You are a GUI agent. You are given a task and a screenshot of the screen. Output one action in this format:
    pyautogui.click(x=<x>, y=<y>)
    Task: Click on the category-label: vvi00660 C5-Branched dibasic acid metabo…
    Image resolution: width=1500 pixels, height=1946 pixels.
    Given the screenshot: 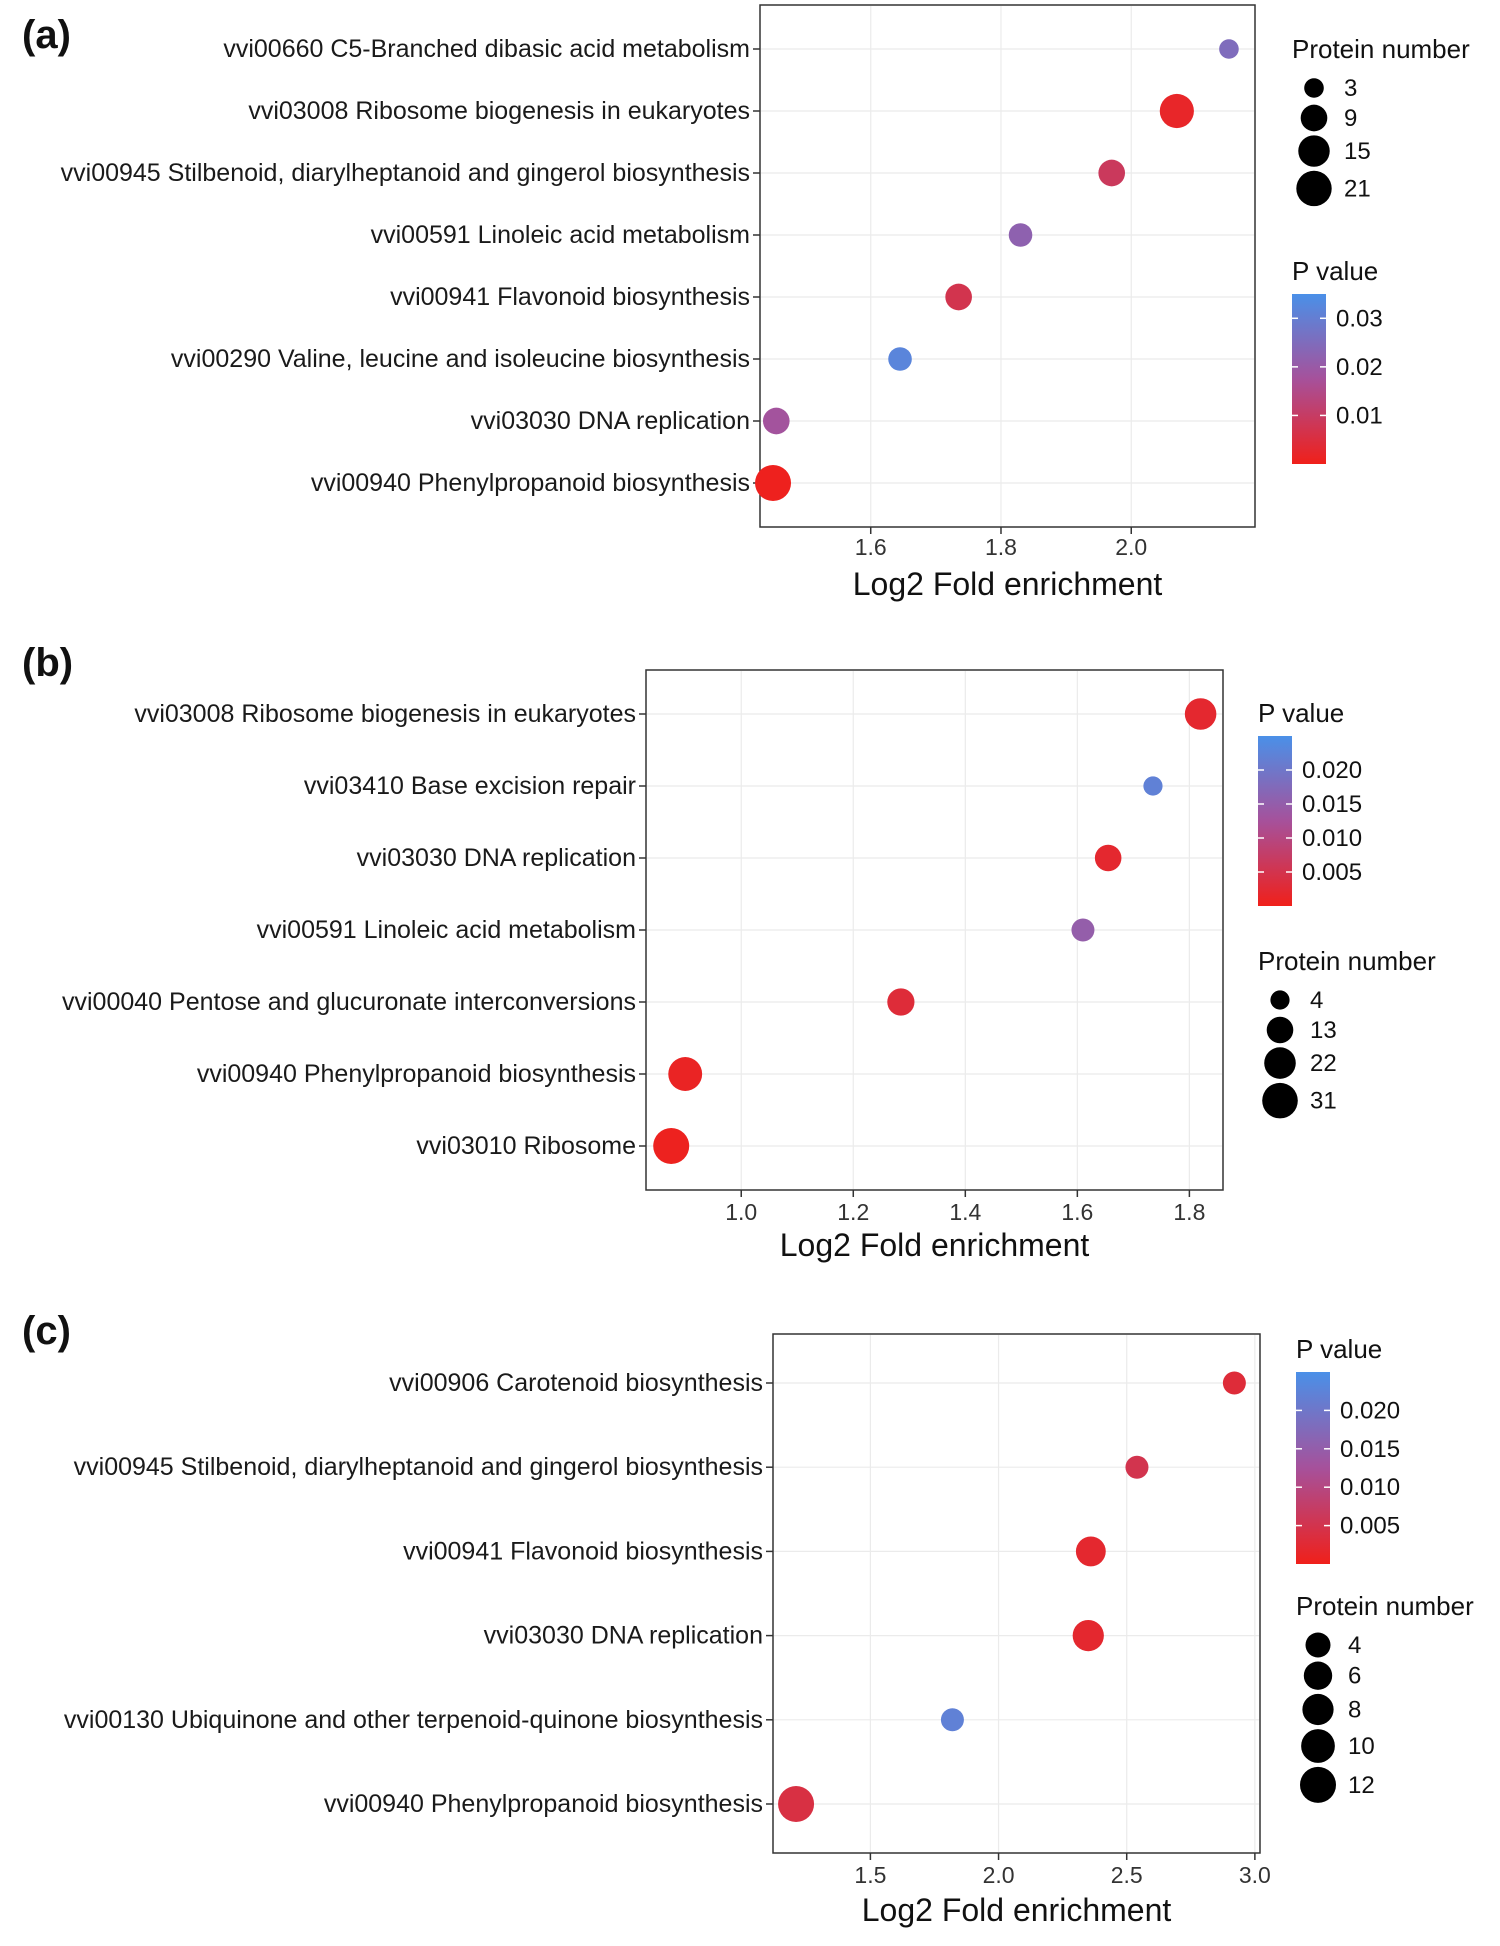 What is the action you would take?
    pyautogui.click(x=486, y=49)
    